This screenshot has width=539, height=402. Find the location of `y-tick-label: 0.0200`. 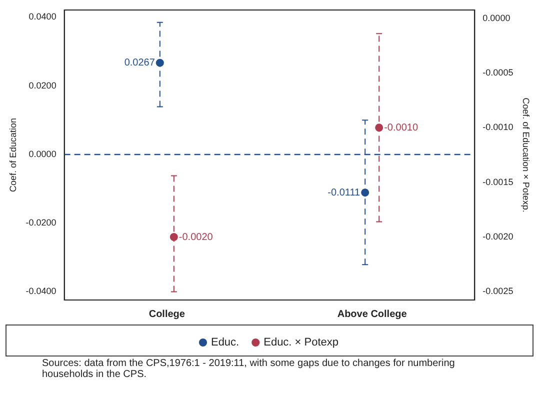

y-tick-label: 0.0200 is located at coordinates (42, 85).